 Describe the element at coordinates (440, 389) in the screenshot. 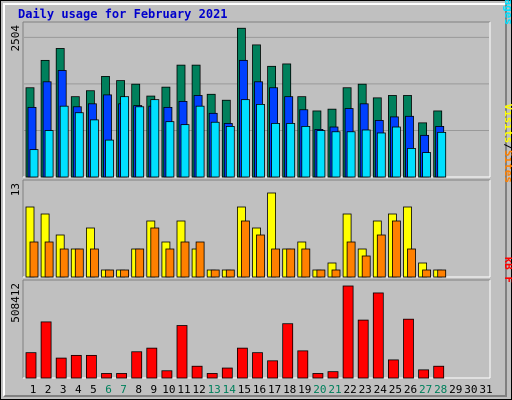

I see `x-tick-label-day-28: 28` at that location.